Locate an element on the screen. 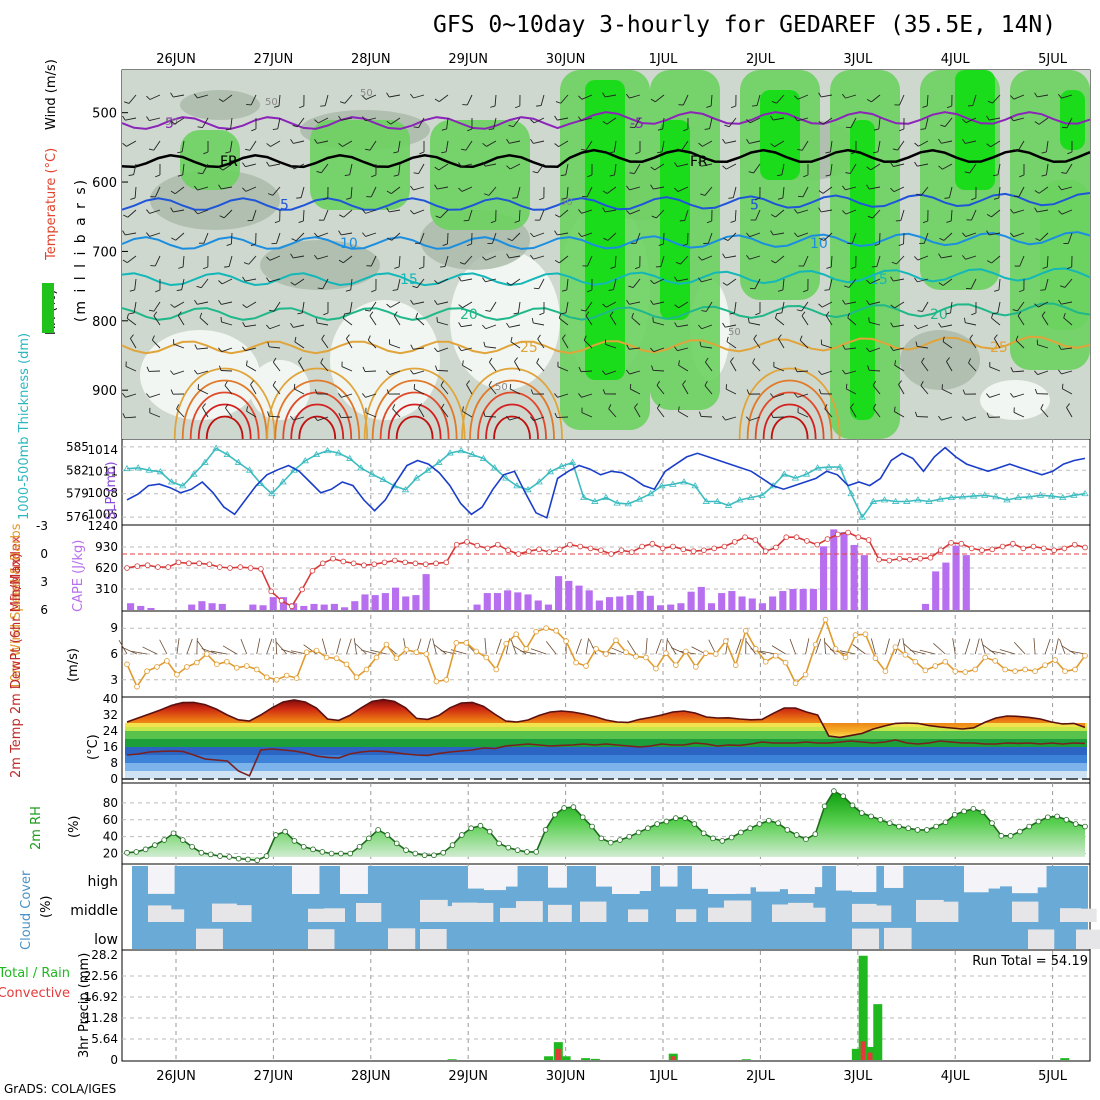 The image size is (1100, 1100). precip-conv-bar is located at coordinates (870, 1056).